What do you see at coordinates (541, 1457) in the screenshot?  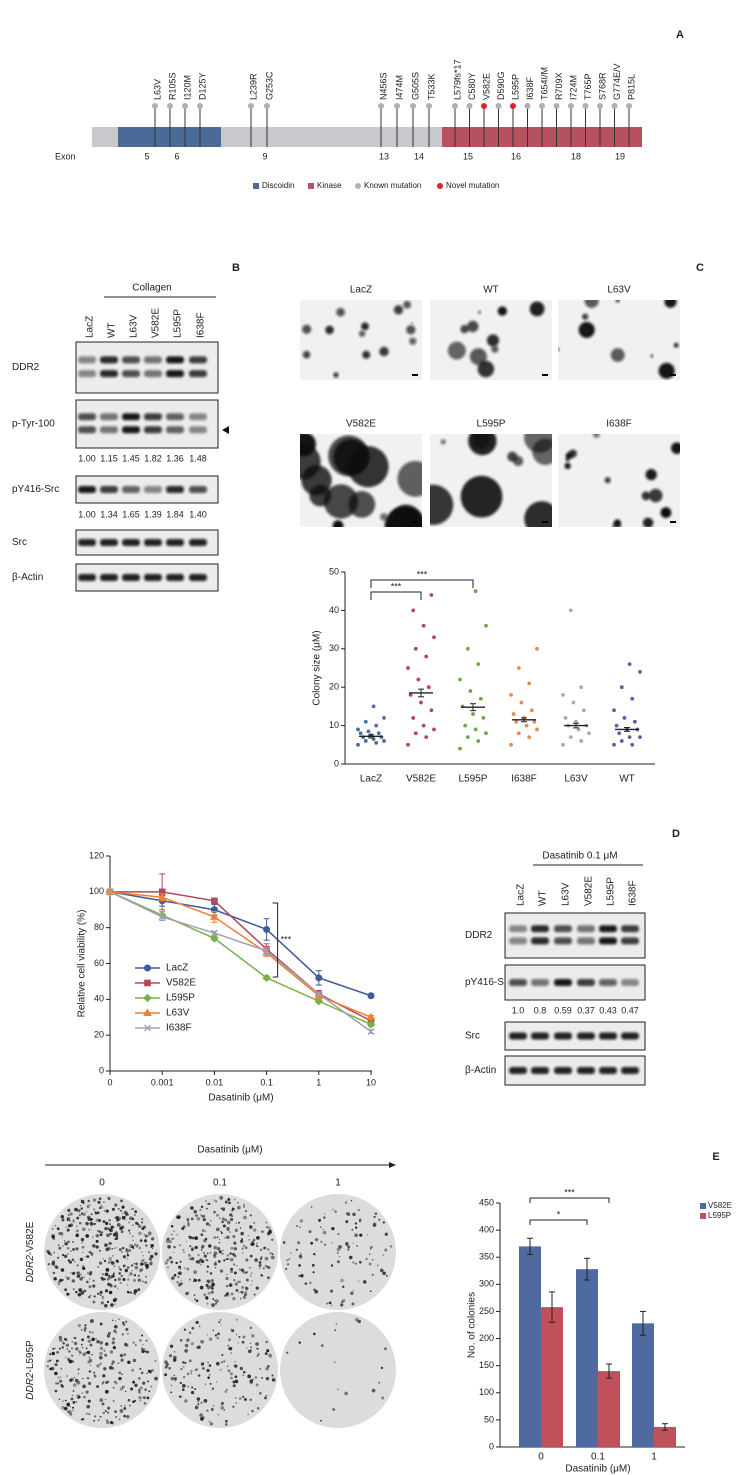 I see `x-tick-label: 0` at bounding box center [541, 1457].